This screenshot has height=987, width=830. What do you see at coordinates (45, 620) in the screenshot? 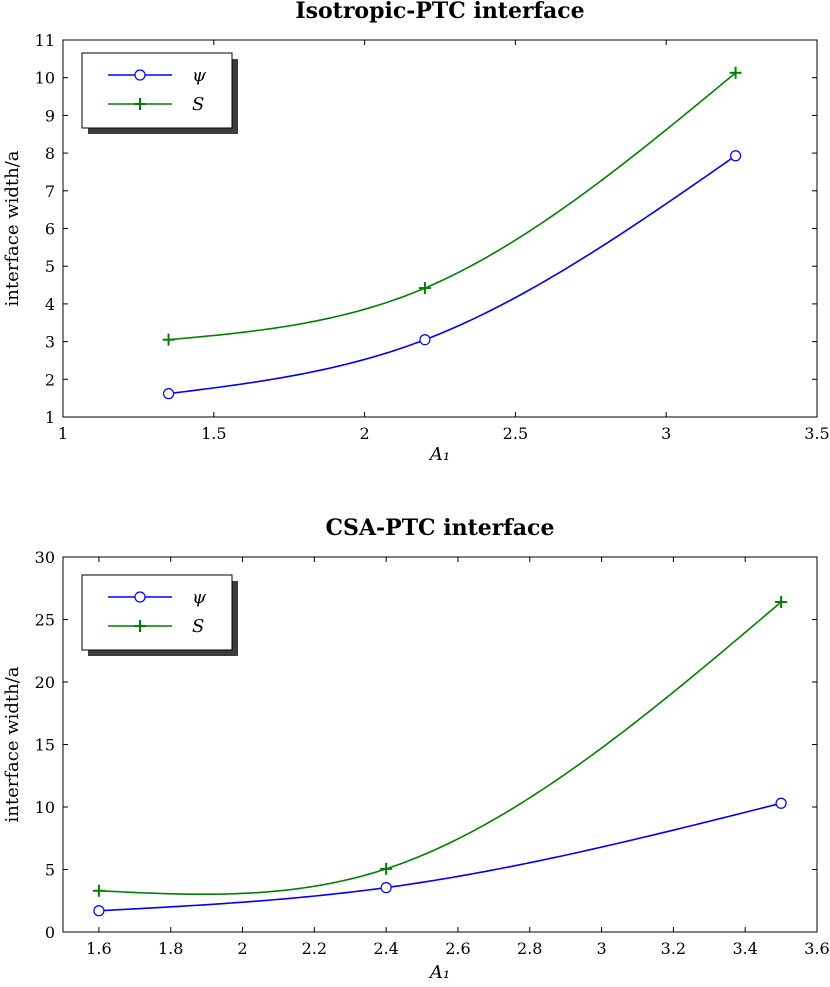
I see `y-tick-label: 25` at bounding box center [45, 620].